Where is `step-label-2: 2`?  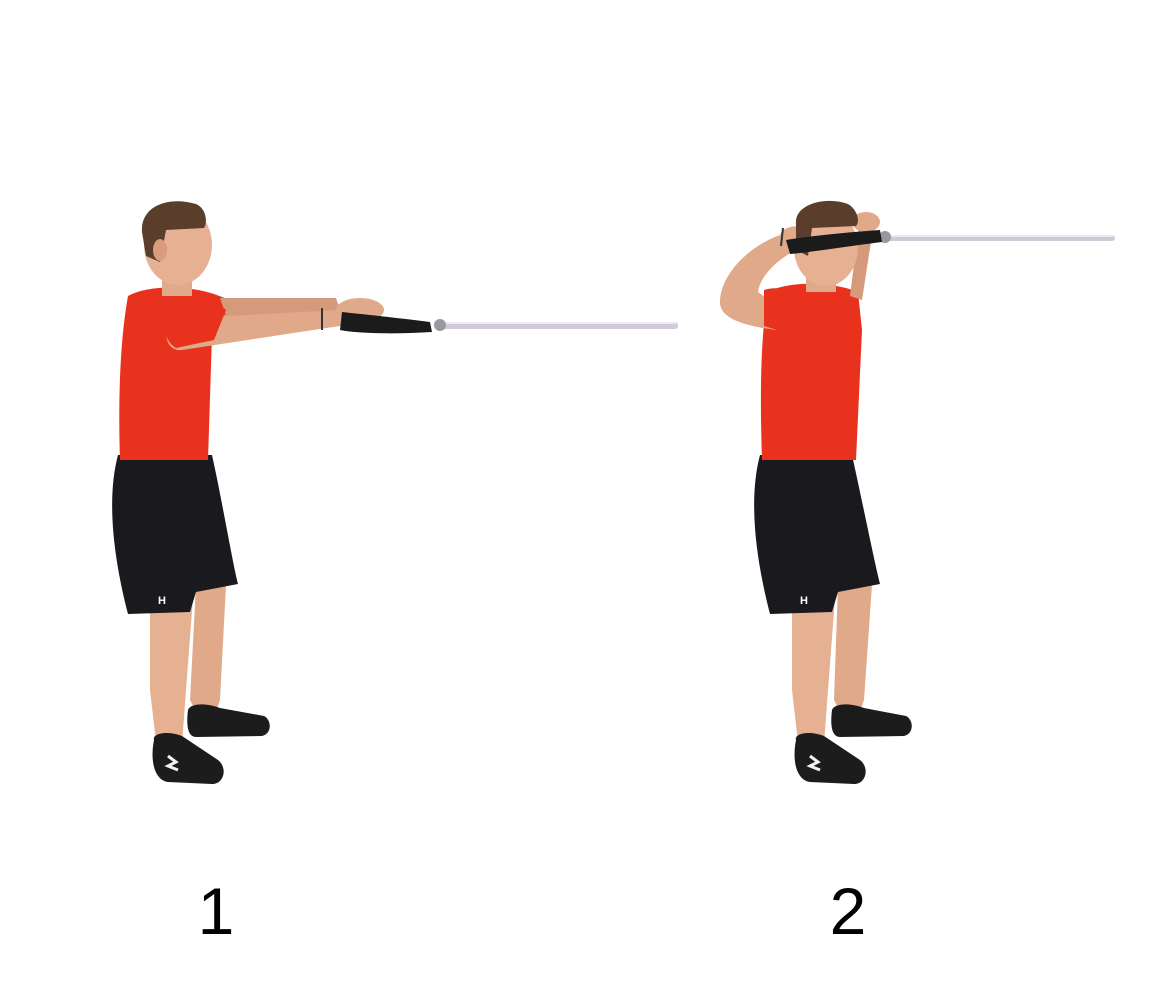
step-label-2: 2 is located at coordinates (848, 911).